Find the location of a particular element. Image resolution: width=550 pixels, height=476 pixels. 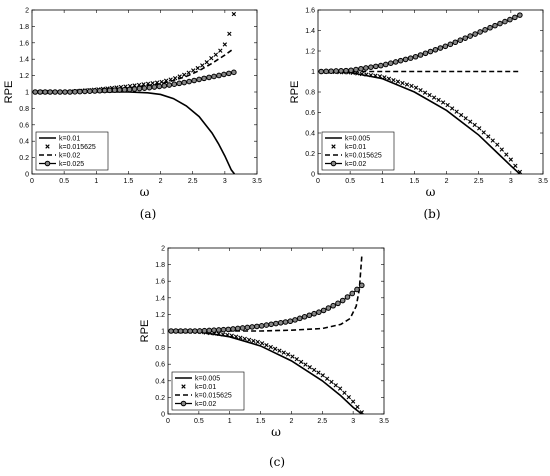

legend-item: k=0.01 is located at coordinates (198, 387).